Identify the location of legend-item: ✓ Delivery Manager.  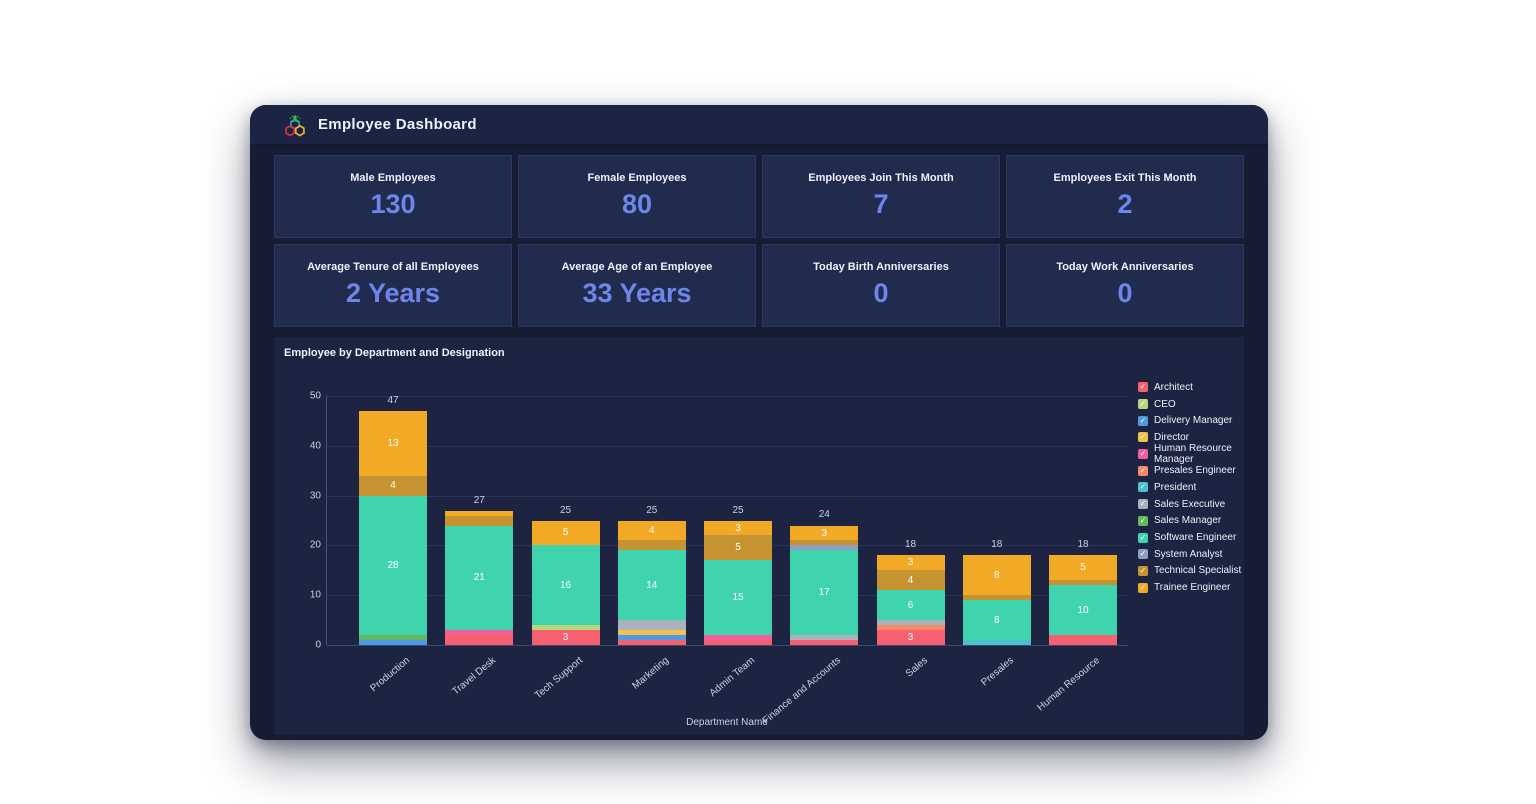
(1191, 420).